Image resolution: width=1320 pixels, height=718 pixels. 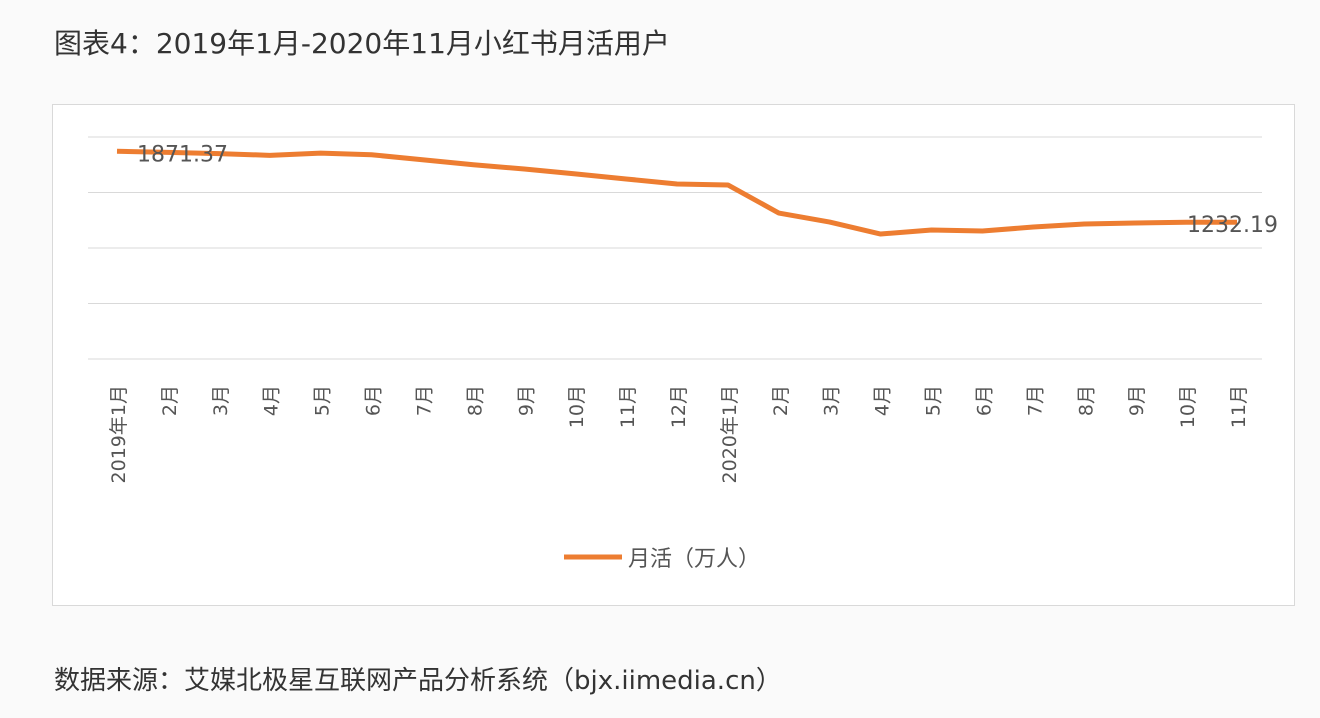 What do you see at coordinates (730, 434) in the screenshot?
I see `x-tick-label: 2020年1月` at bounding box center [730, 434].